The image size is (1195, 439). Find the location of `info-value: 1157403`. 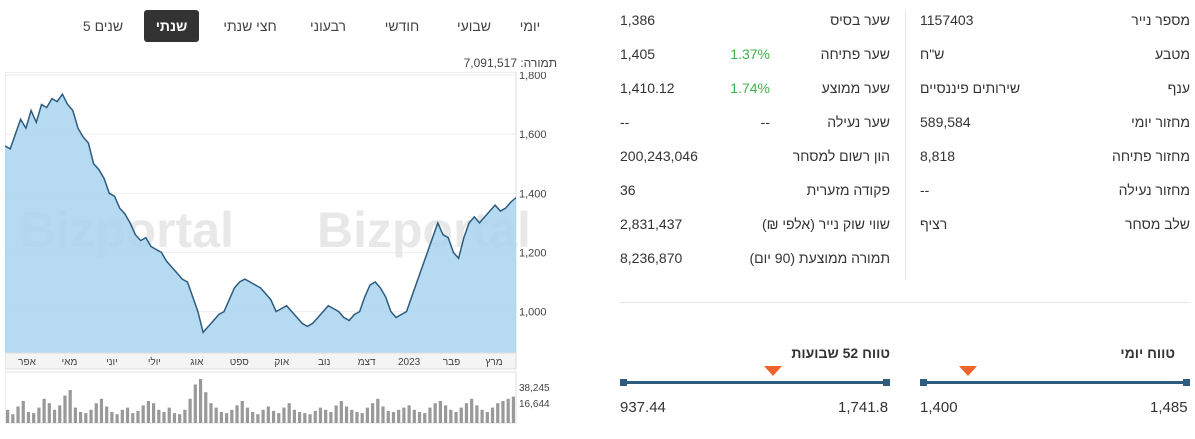

info-value: 1157403 is located at coordinates (947, 20).